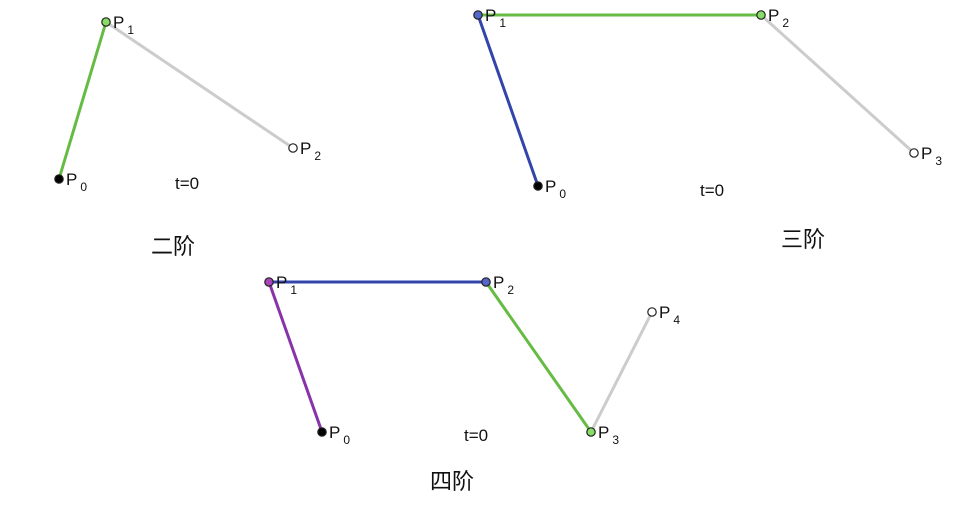 This screenshot has height=517, width=966. I want to click on bezier-diagram-0: P 0P 1P 2t=0, so click(187, 103).